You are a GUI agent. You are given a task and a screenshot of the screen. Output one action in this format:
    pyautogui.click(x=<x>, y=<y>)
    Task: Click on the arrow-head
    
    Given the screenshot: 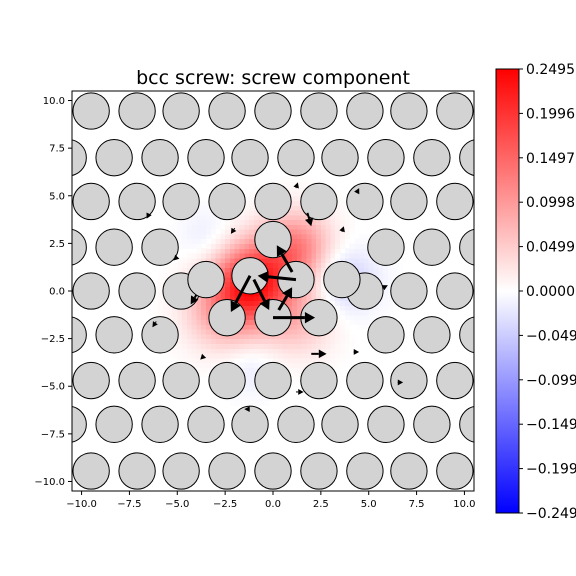 What is the action you would take?
    pyautogui.click(x=287, y=293)
    